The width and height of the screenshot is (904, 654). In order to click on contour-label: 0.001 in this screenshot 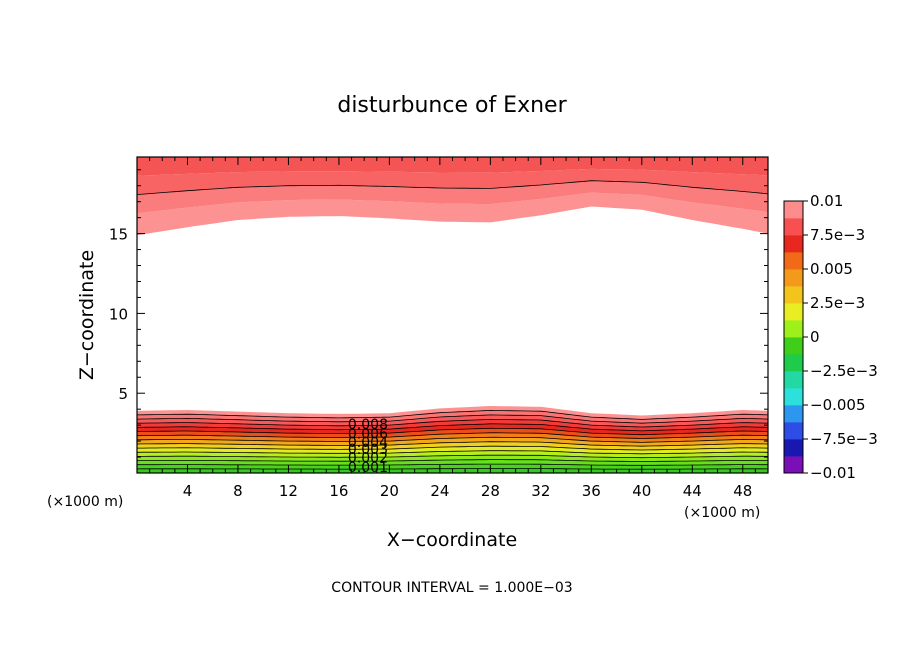, I will do `click(368, 468)`.